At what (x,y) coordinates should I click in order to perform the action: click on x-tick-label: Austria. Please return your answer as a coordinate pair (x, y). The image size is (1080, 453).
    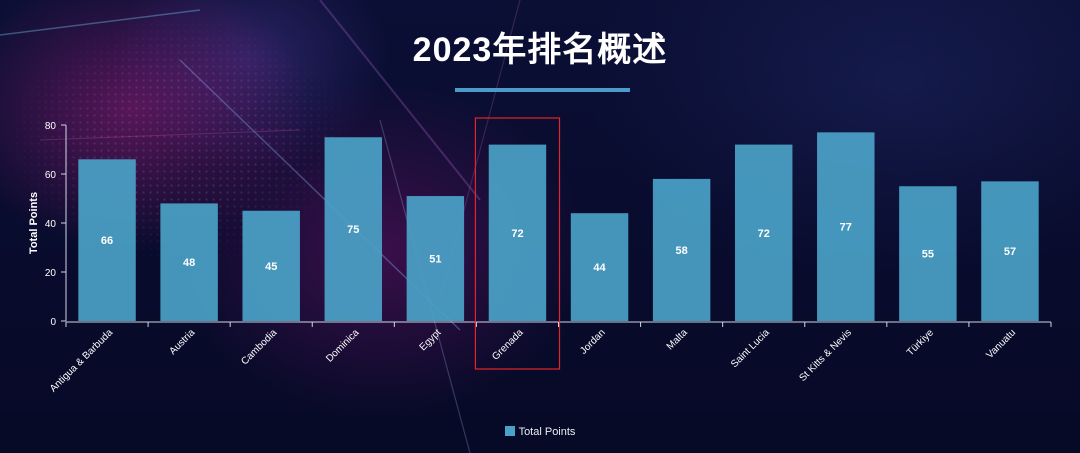
    Looking at the image, I should click on (182, 342).